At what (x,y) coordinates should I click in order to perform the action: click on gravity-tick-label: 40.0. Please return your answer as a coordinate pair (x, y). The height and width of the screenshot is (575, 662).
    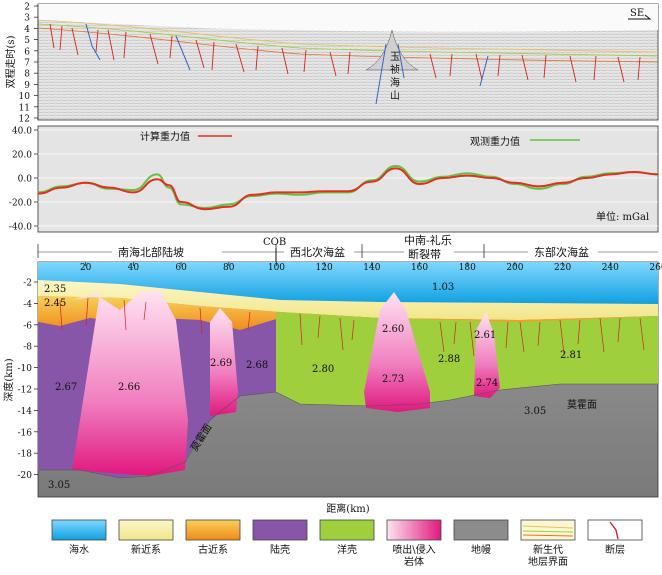
    Looking at the image, I should click on (22, 132).